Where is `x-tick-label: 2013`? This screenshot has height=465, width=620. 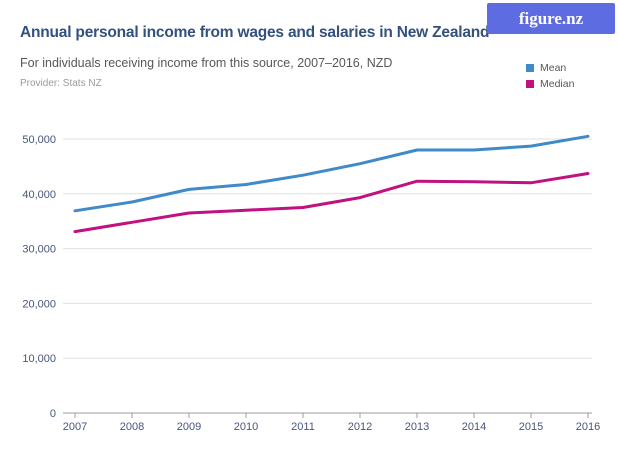 x-tick-label: 2013 is located at coordinates (417, 427).